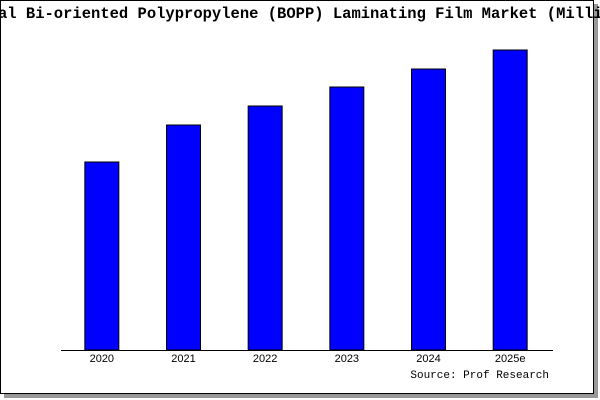 Image resolution: width=600 pixels, height=400 pixels. I want to click on x-tick-label: 2024, so click(428, 359).